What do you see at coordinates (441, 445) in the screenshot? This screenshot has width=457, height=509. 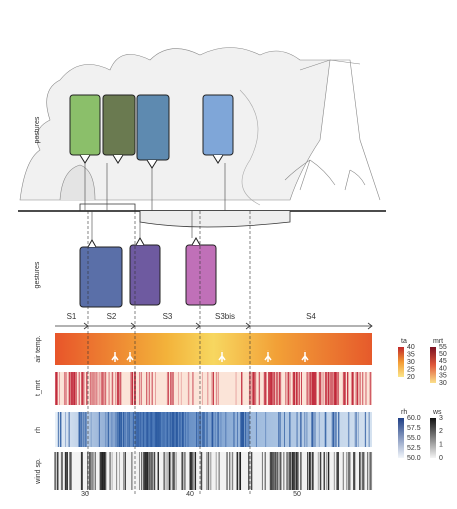 I see `colorbar-tick: 1` at bounding box center [441, 445].